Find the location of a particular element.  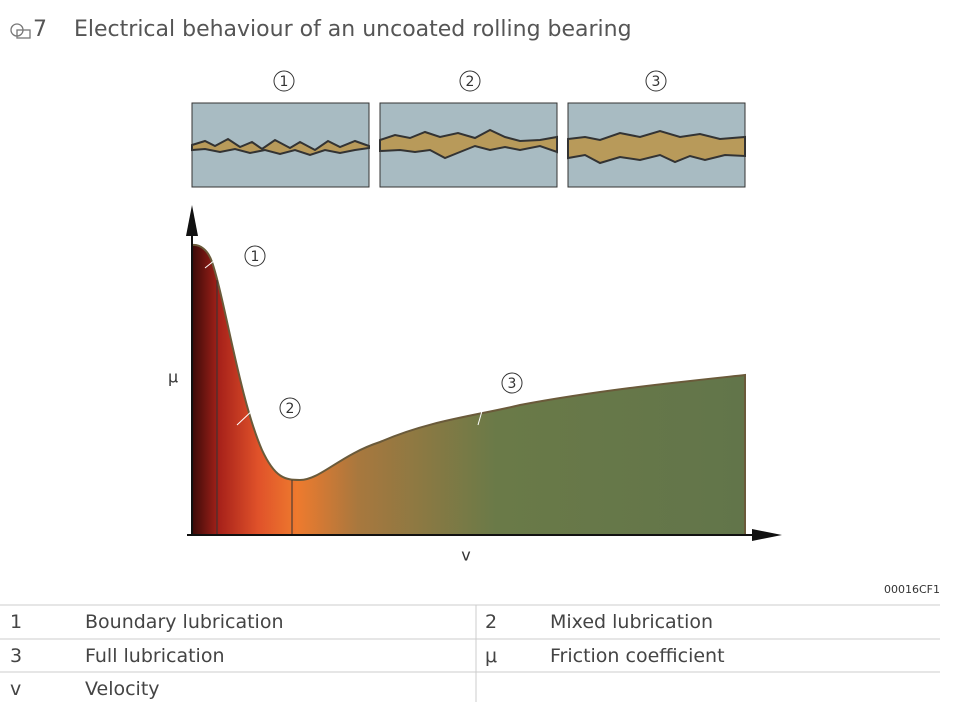

x-axis-label: v is located at coordinates (465, 555).